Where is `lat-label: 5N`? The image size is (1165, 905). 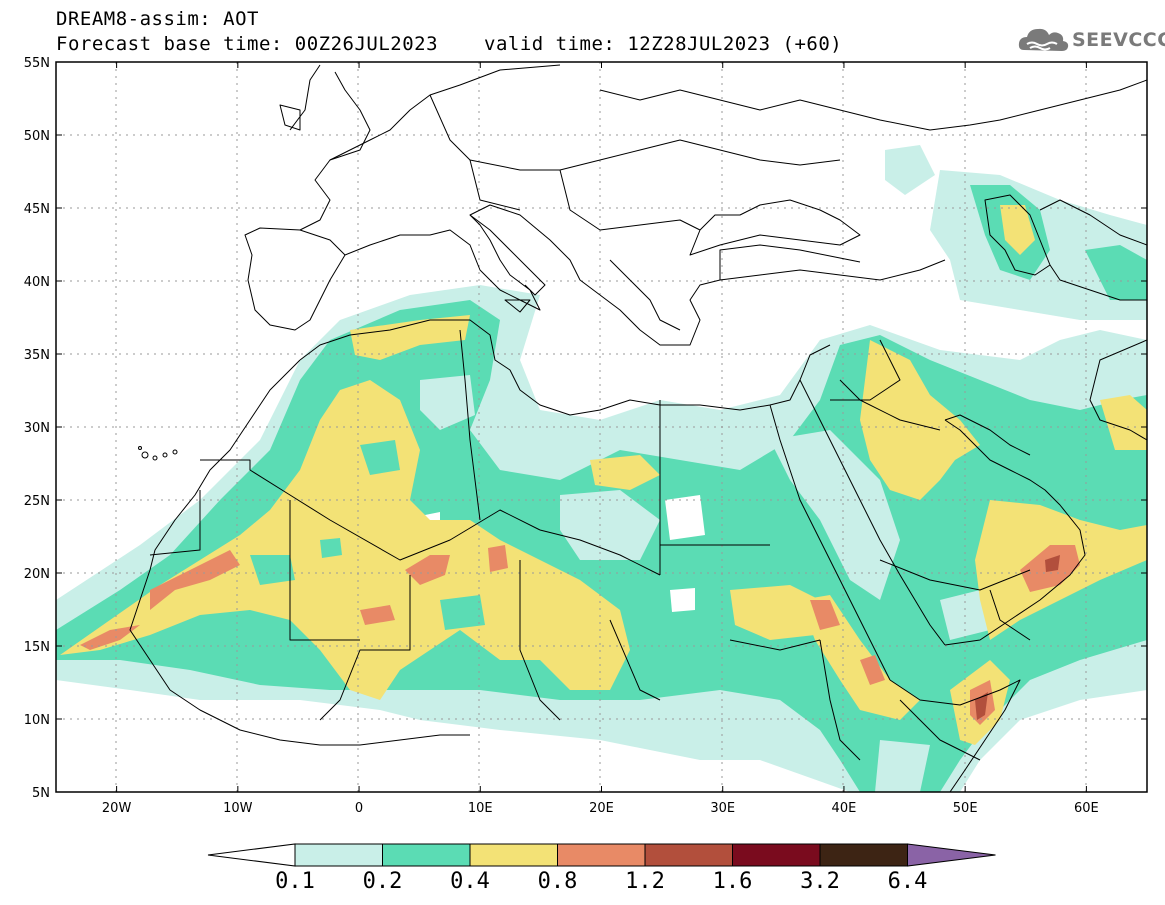
lat-label: 5N is located at coordinates (41, 793).